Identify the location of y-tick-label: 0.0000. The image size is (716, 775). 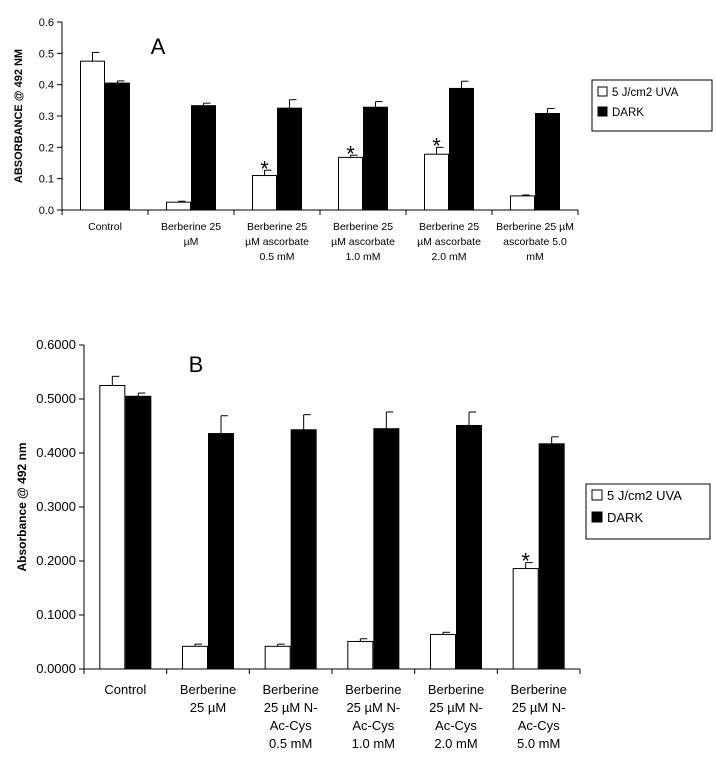
(56, 668).